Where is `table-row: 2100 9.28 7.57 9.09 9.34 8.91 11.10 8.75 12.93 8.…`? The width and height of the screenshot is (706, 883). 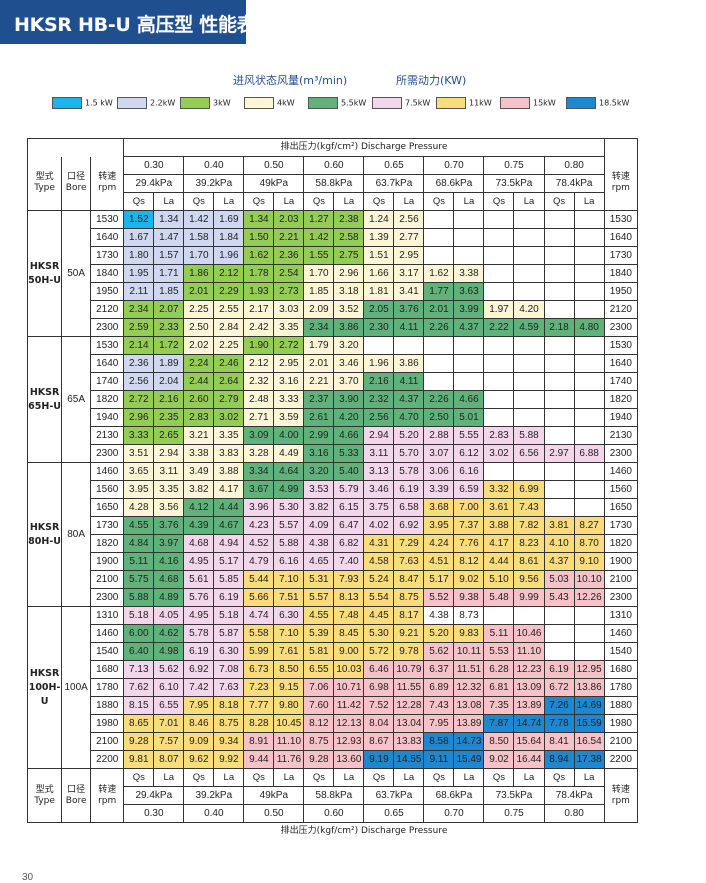
table-row: 2100 9.28 7.57 9.09 9.34 8.91 11.10 8.75 12.93 8.… is located at coordinates (333, 741).